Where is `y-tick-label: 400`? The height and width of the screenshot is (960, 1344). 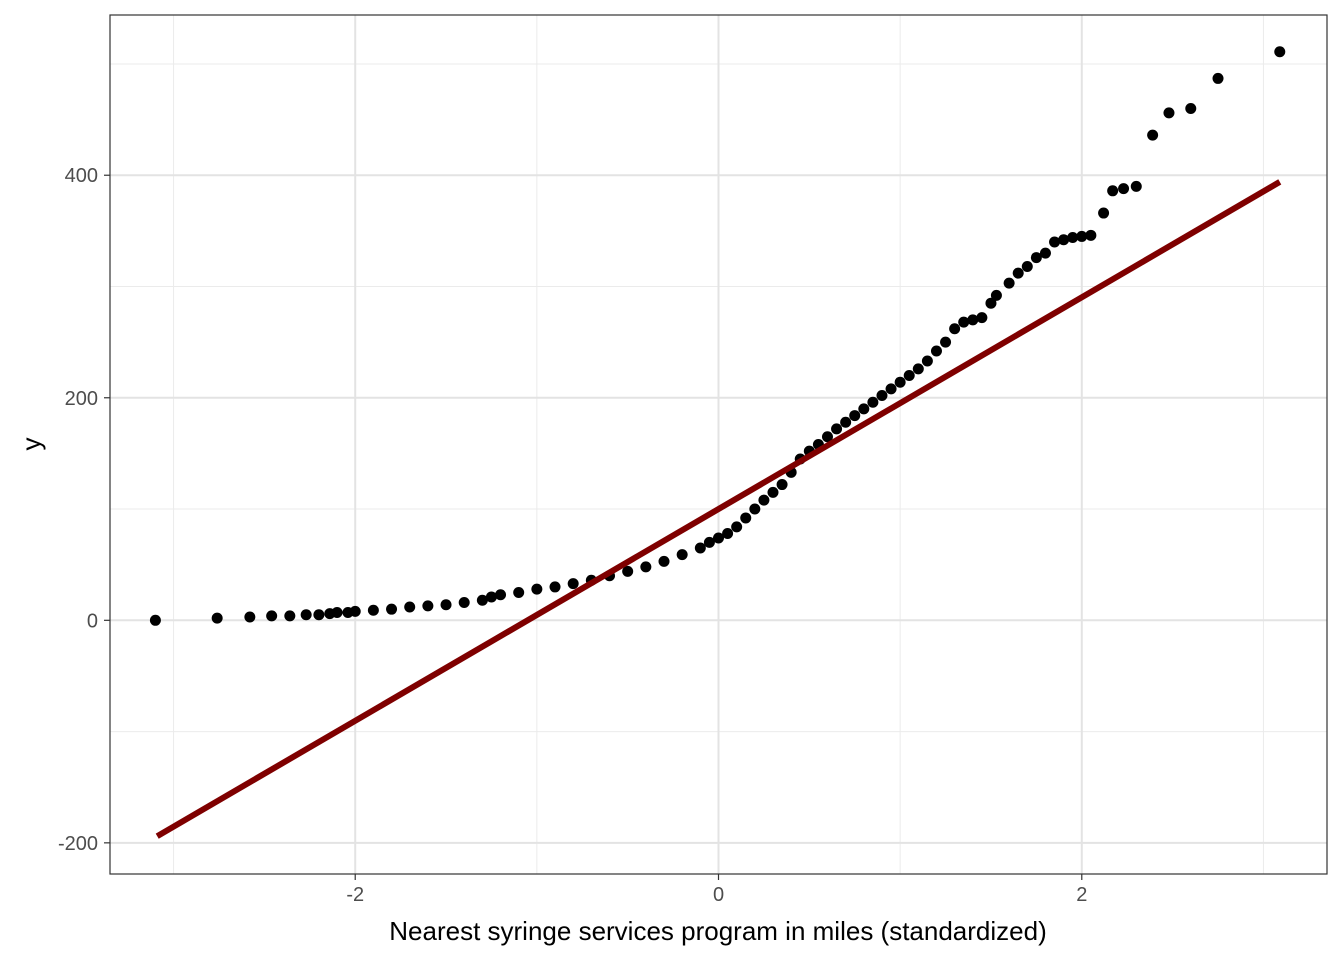 y-tick-label: 400 is located at coordinates (81, 176).